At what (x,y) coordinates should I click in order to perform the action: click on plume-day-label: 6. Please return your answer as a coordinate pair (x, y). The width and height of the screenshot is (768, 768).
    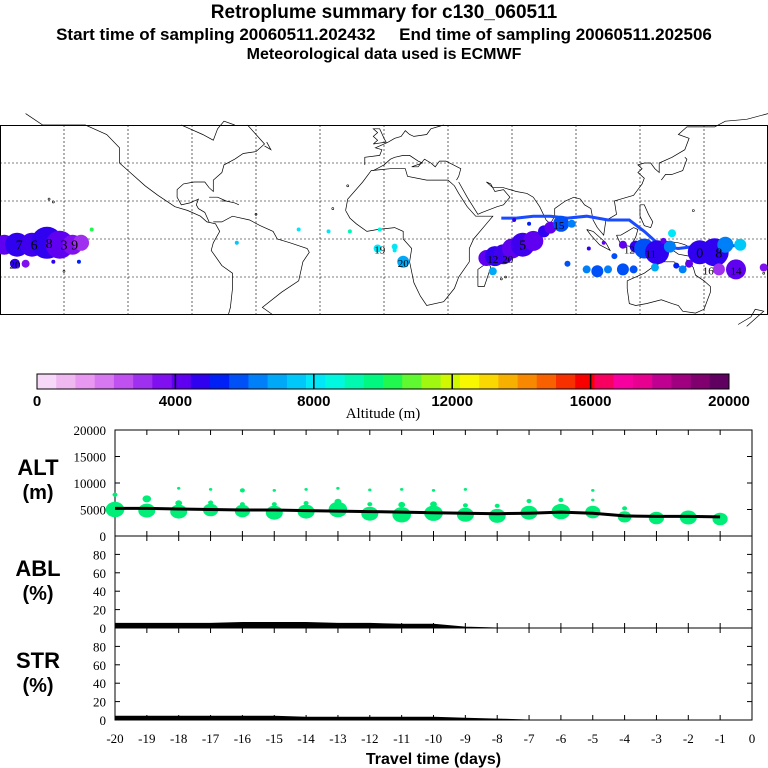
    Looking at the image, I should click on (34, 246).